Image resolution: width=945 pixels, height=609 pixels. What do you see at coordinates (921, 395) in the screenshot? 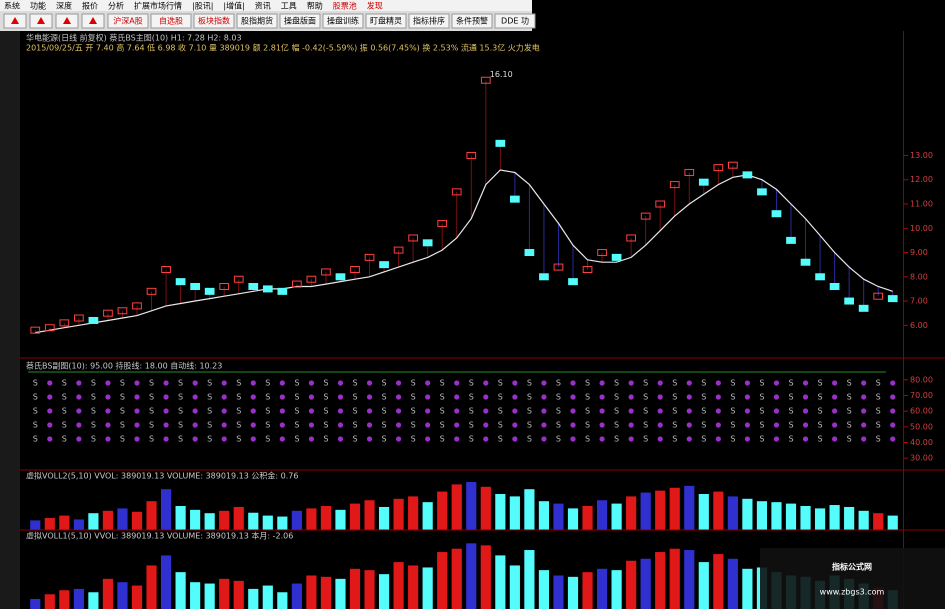
I see `y-tick-label: 70.00` at bounding box center [921, 395].